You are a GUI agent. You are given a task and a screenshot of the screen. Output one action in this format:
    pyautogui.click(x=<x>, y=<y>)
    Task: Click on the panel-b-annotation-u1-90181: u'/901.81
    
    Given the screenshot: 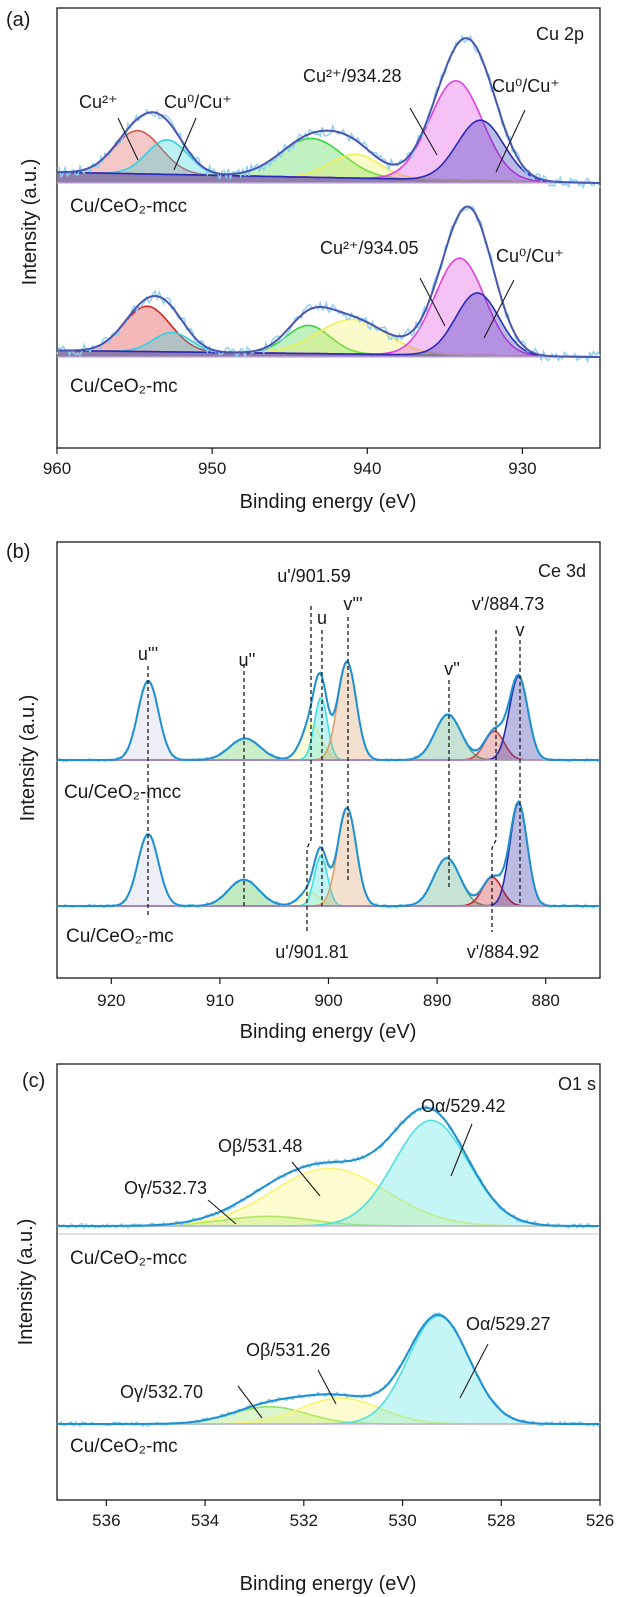 What is the action you would take?
    pyautogui.click(x=312, y=952)
    